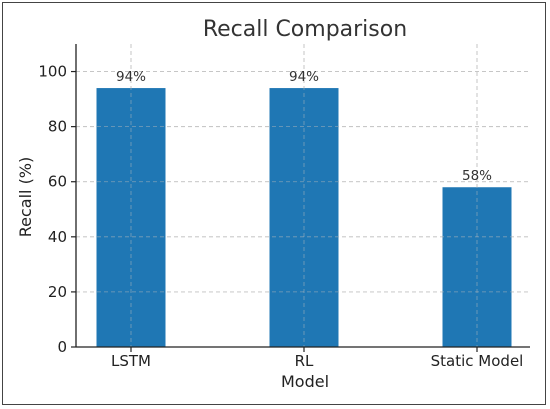  I want to click on data-label-rl: 94%, so click(304, 77).